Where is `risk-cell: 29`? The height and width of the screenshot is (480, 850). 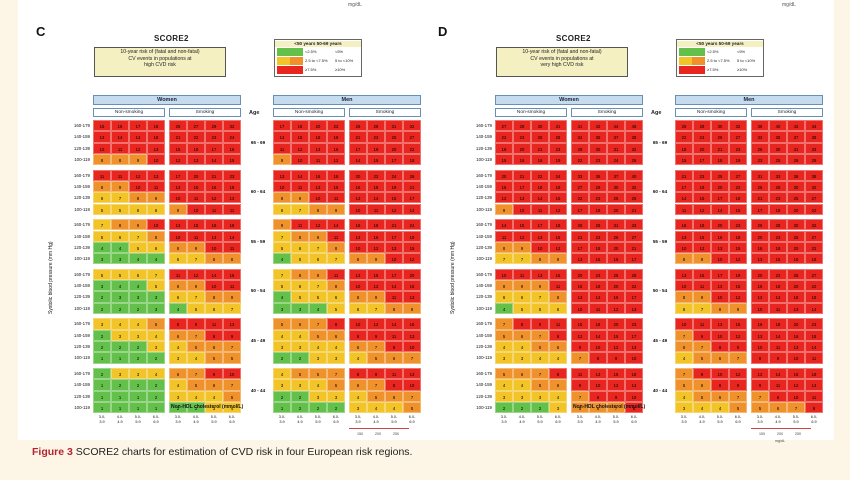 risk-cell: 29 is located at coordinates (598, 186).